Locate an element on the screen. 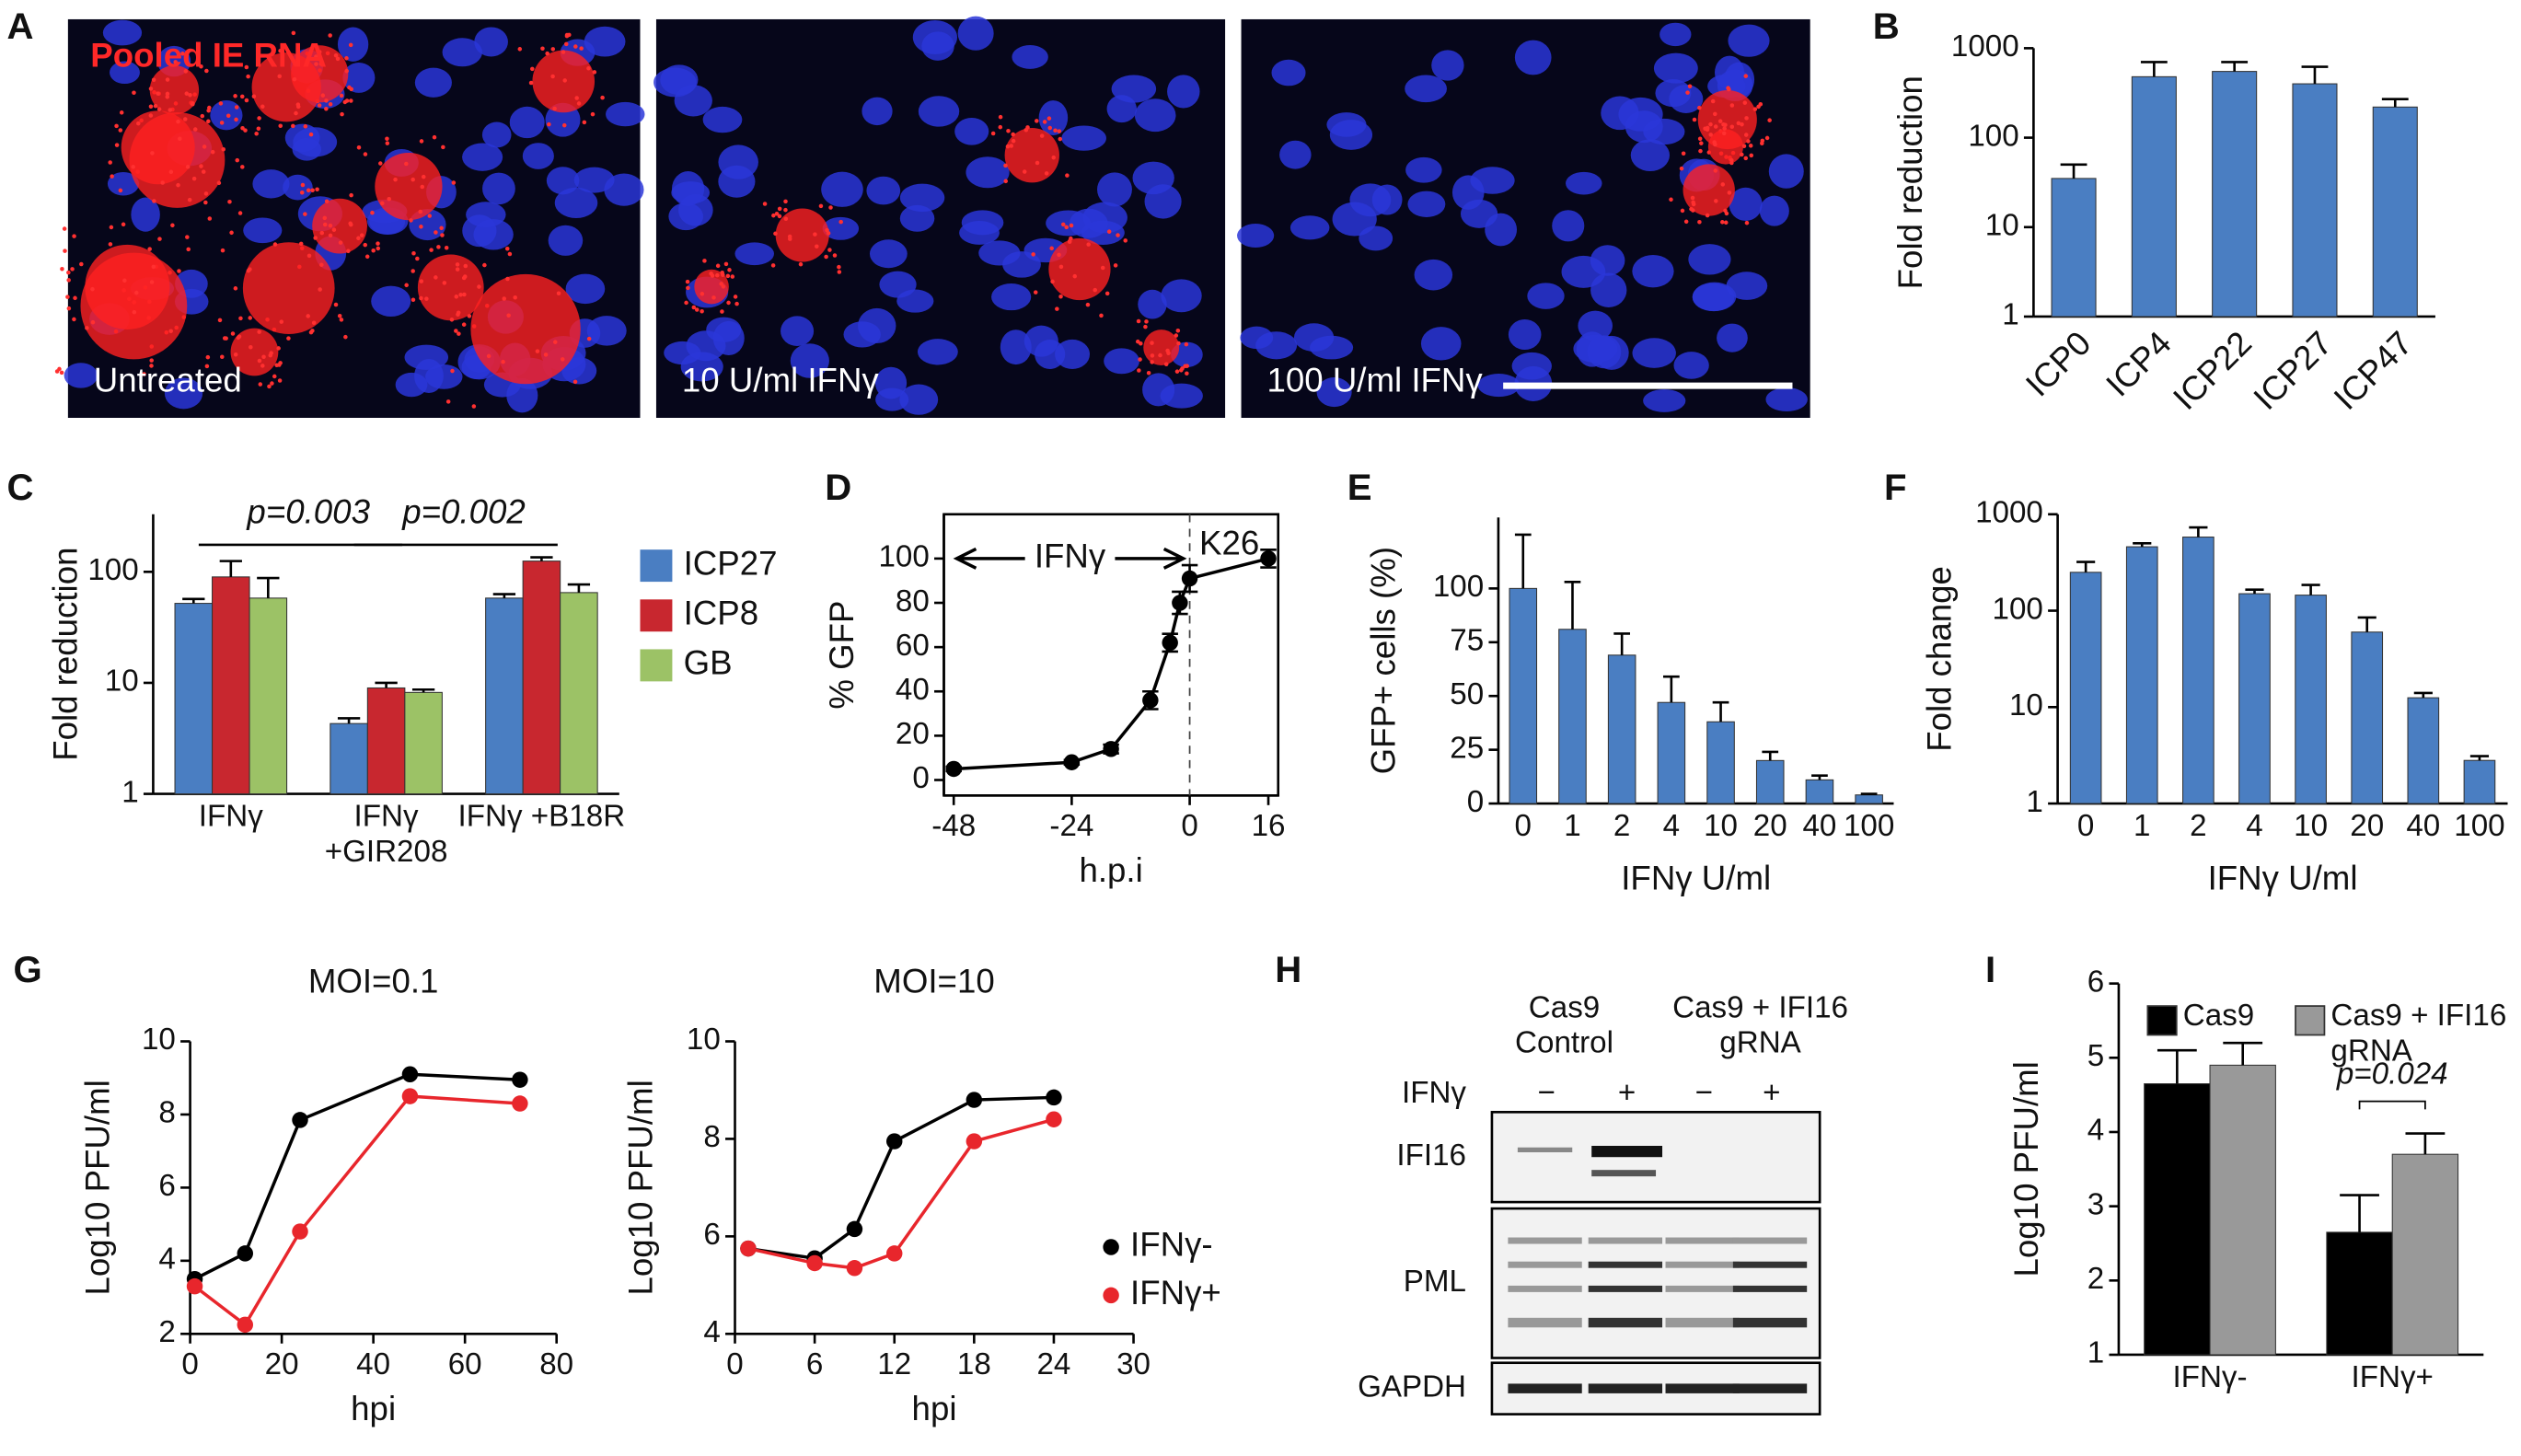 The image size is (2521, 1456). x-tick-label: ICP47 is located at coordinates (2373, 370).